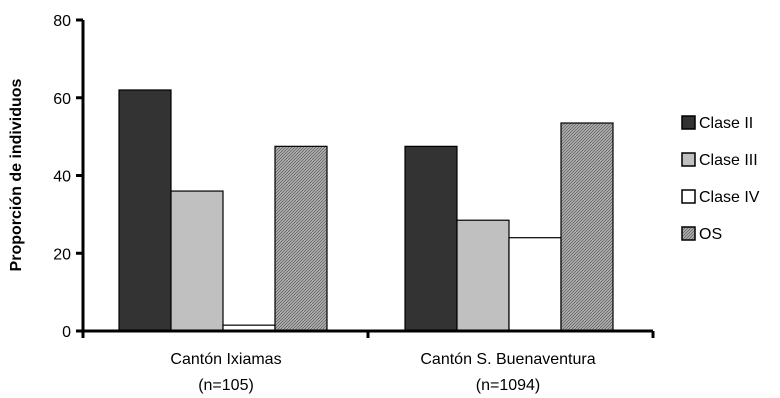 This screenshot has height=398, width=780. I want to click on y-tick-label: 80, so click(62, 21).